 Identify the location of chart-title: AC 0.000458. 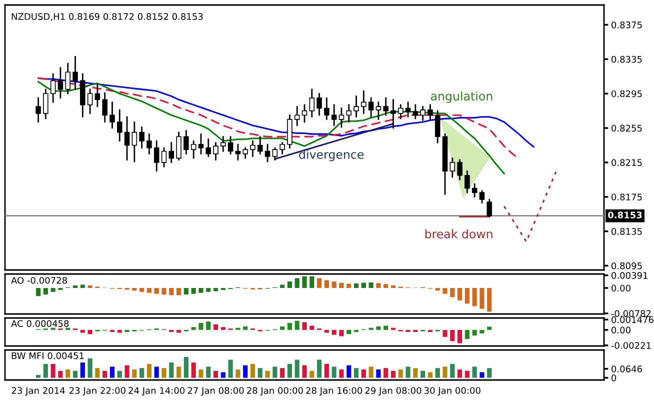
(40, 323).